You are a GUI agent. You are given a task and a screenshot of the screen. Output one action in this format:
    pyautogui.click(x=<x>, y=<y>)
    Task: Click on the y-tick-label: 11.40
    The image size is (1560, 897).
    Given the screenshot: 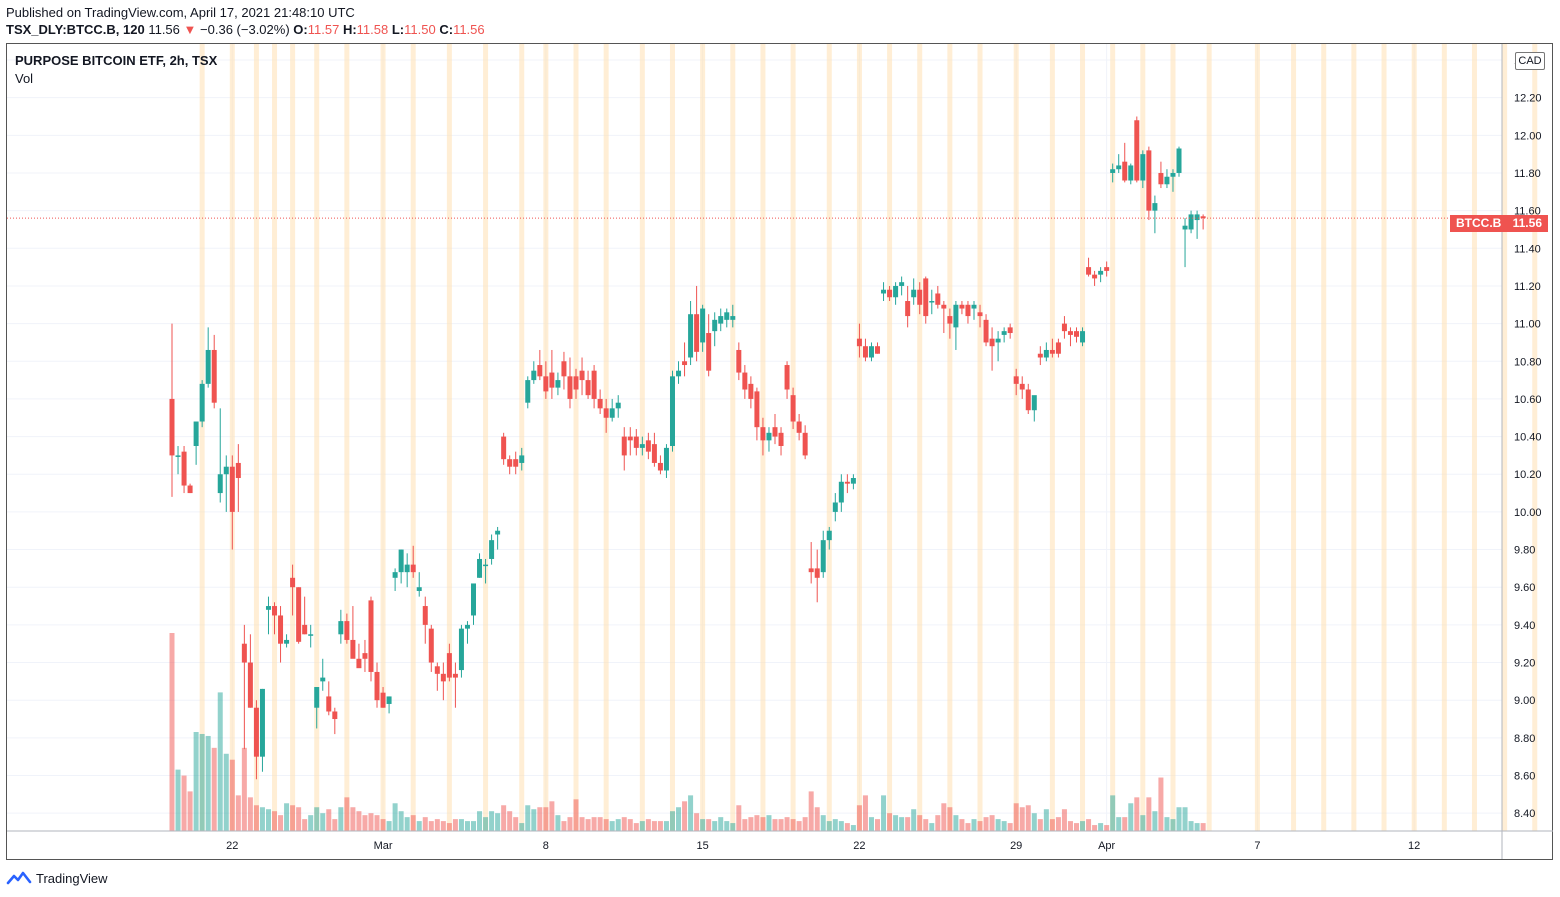 What is the action you would take?
    pyautogui.click(x=1527, y=249)
    